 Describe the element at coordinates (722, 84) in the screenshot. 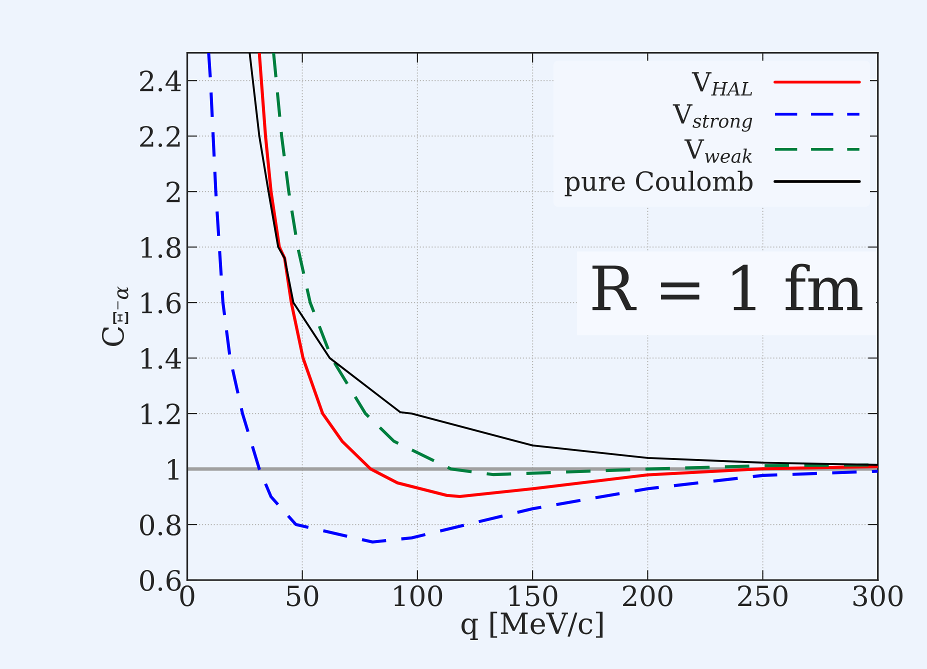

I see `legend-label: V$_{HAL}$` at that location.